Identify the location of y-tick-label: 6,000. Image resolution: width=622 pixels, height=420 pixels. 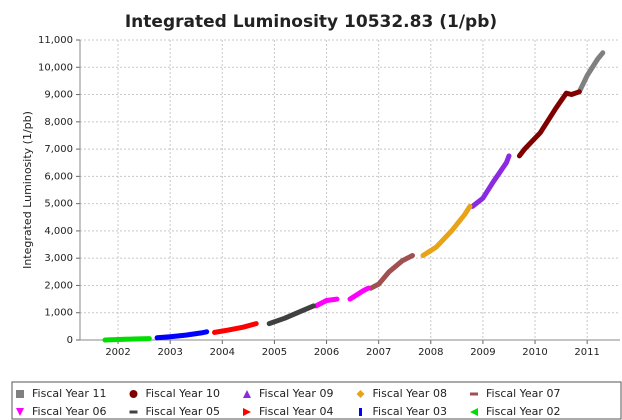
(58, 176).